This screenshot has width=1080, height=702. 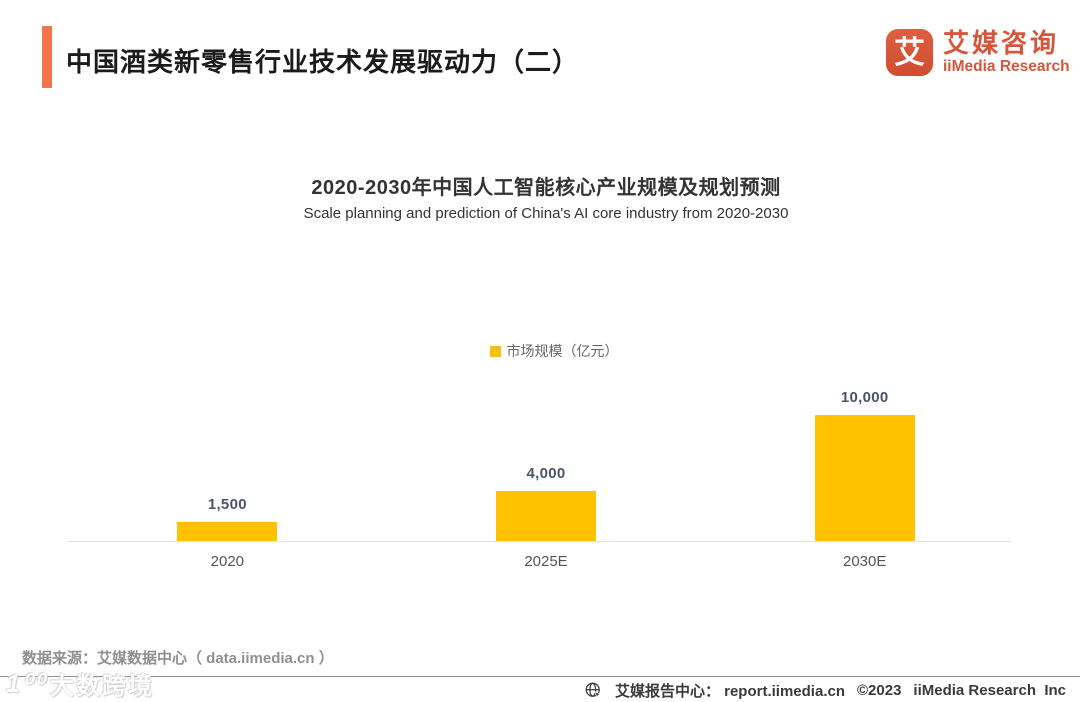 I want to click on legend-label: 市场规模（亿元）, so click(x=562, y=351).